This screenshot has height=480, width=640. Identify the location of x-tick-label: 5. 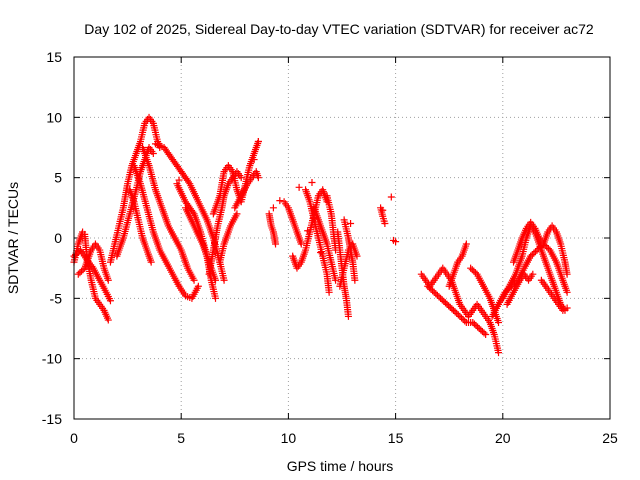
(181, 438).